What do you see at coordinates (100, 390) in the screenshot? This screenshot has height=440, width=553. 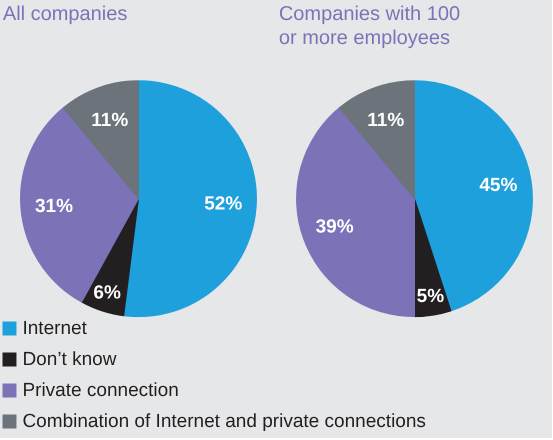 I see `legend-label: Private connection` at bounding box center [100, 390].